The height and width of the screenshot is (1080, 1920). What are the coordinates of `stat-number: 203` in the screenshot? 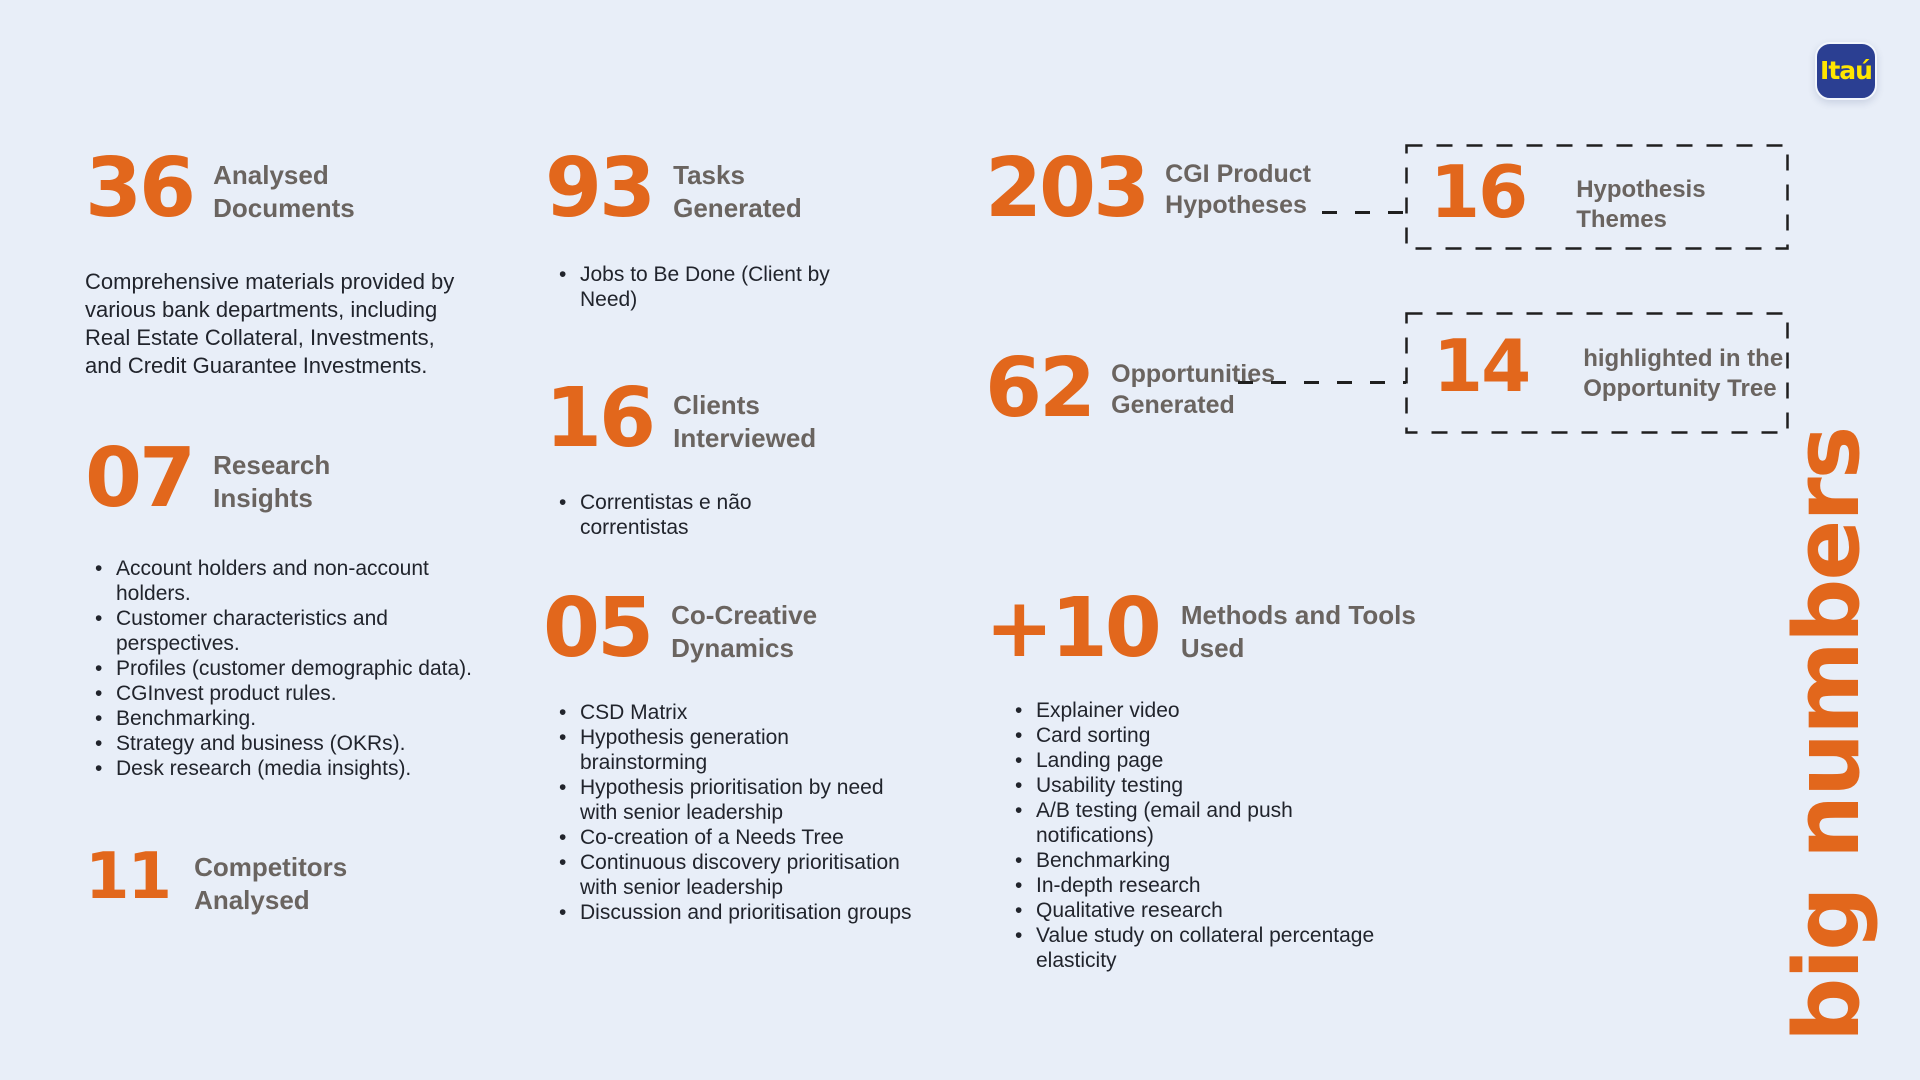 It's located at (1067, 188).